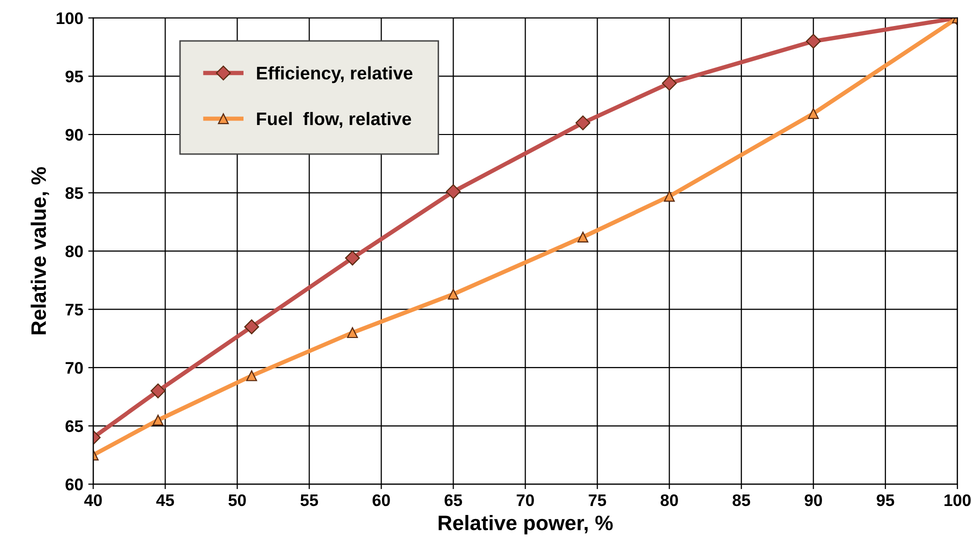 This screenshot has height=544, width=971. Describe the element at coordinates (40, 250) in the screenshot. I see `y-axis-title: Relative value, %` at that location.